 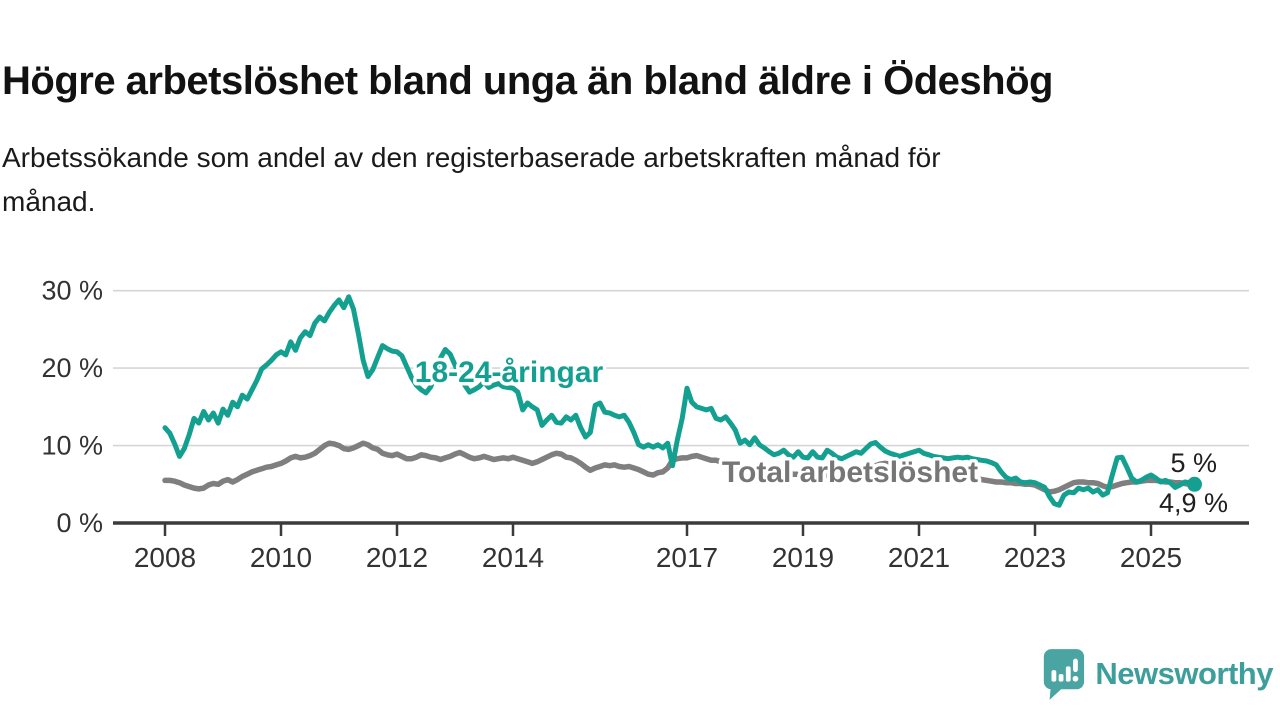 I want to click on speech-bubble-shape, so click(x=1064, y=674).